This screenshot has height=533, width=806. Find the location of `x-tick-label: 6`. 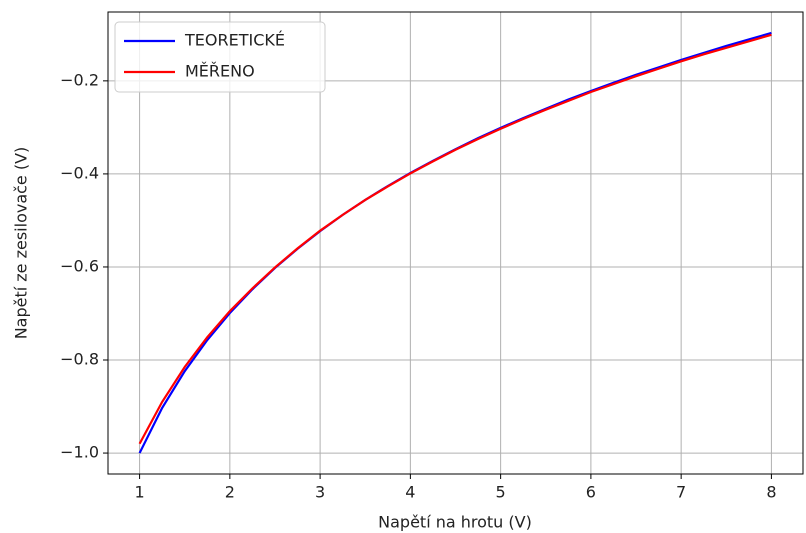

x-tick-label: 6 is located at coordinates (591, 492).